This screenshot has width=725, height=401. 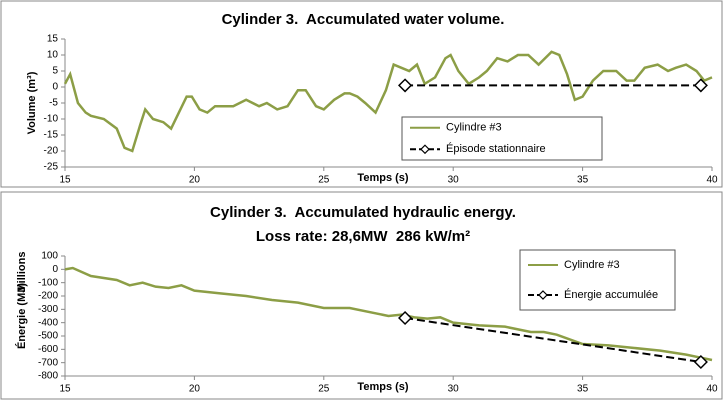 What do you see at coordinates (48, 309) in the screenshot?
I see `y-tick-label: -300` at bounding box center [48, 309].